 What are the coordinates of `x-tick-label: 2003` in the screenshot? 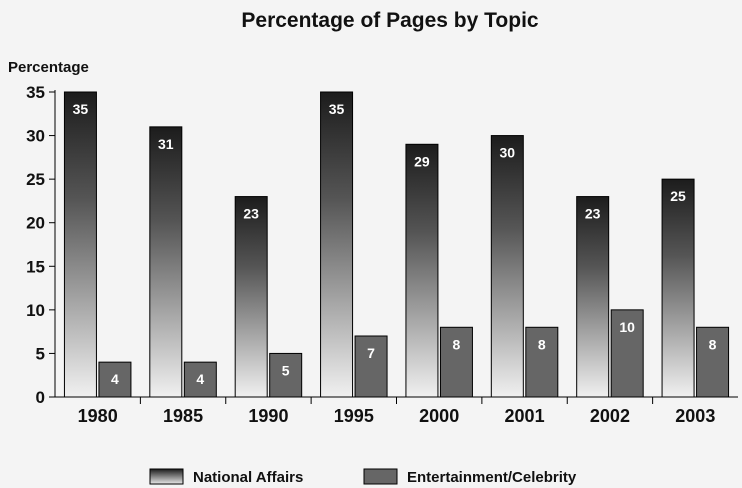 It's located at (695, 416).